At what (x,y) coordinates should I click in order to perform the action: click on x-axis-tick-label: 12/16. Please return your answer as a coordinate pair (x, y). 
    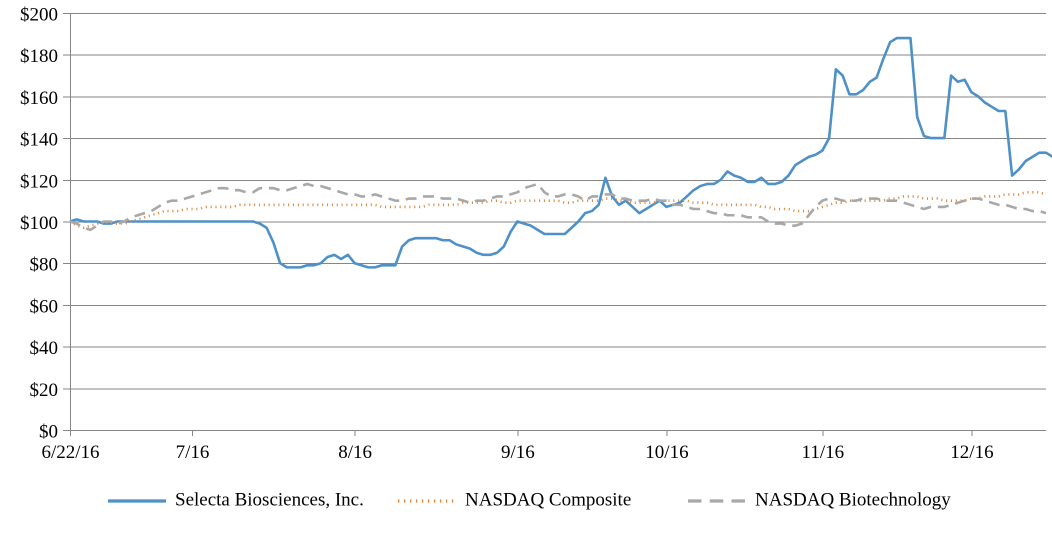
    Looking at the image, I should click on (971, 452).